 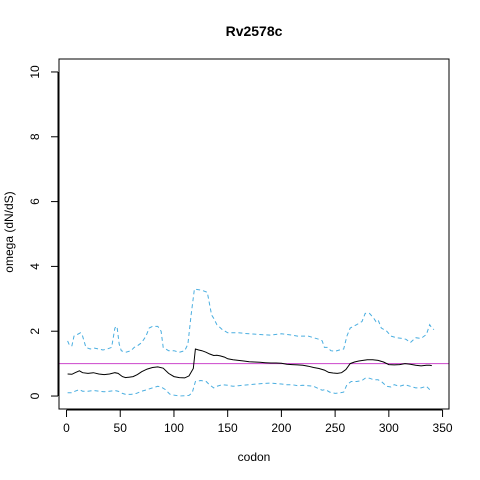 What do you see at coordinates (35, 266) in the screenshot?
I see `y-tick-label: 4` at bounding box center [35, 266].